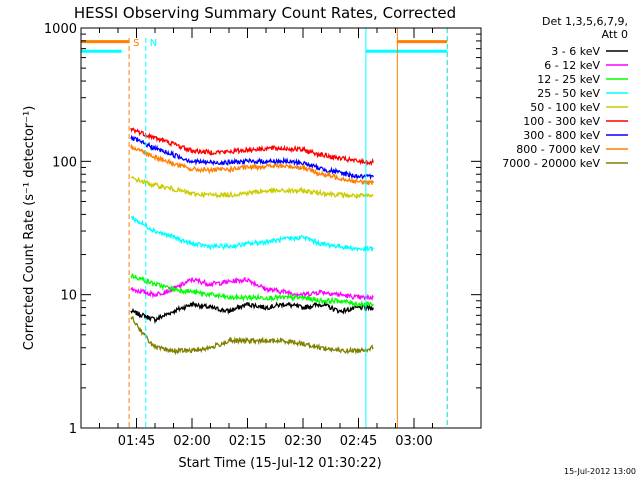 This screenshot has width=640, height=480. Describe the element at coordinates (551, 163) in the screenshot. I see `legend-label: 7000 - 20000 keV` at that location.